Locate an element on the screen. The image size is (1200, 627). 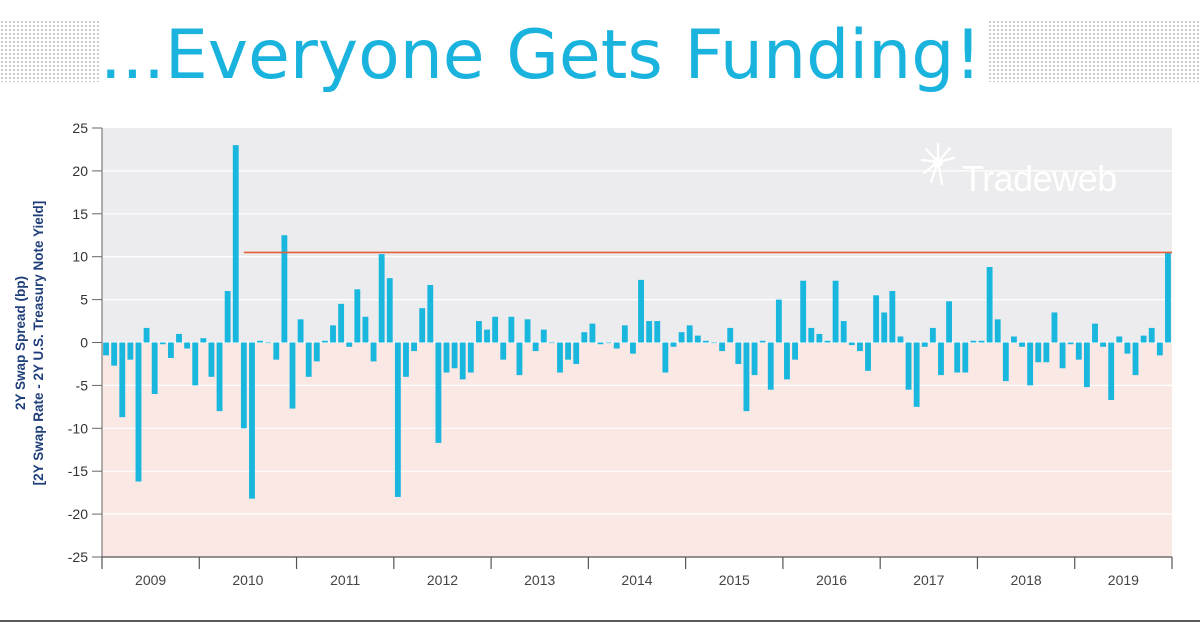
page-title: ...Everyone Gets Funding! is located at coordinates (544, 56).